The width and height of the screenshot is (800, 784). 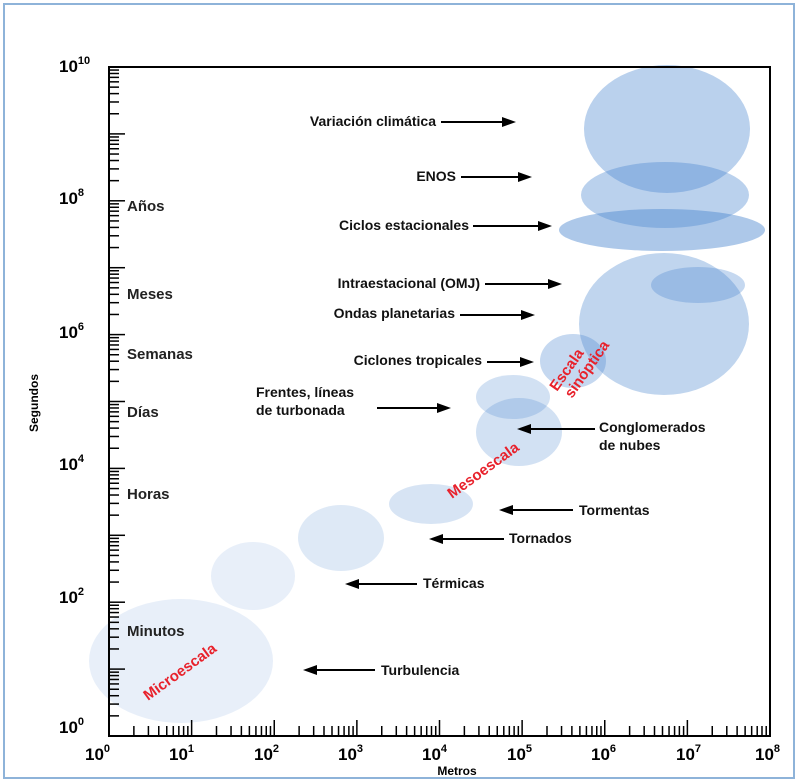 What do you see at coordinates (665, 195) in the screenshot?
I see `region-enos` at bounding box center [665, 195].